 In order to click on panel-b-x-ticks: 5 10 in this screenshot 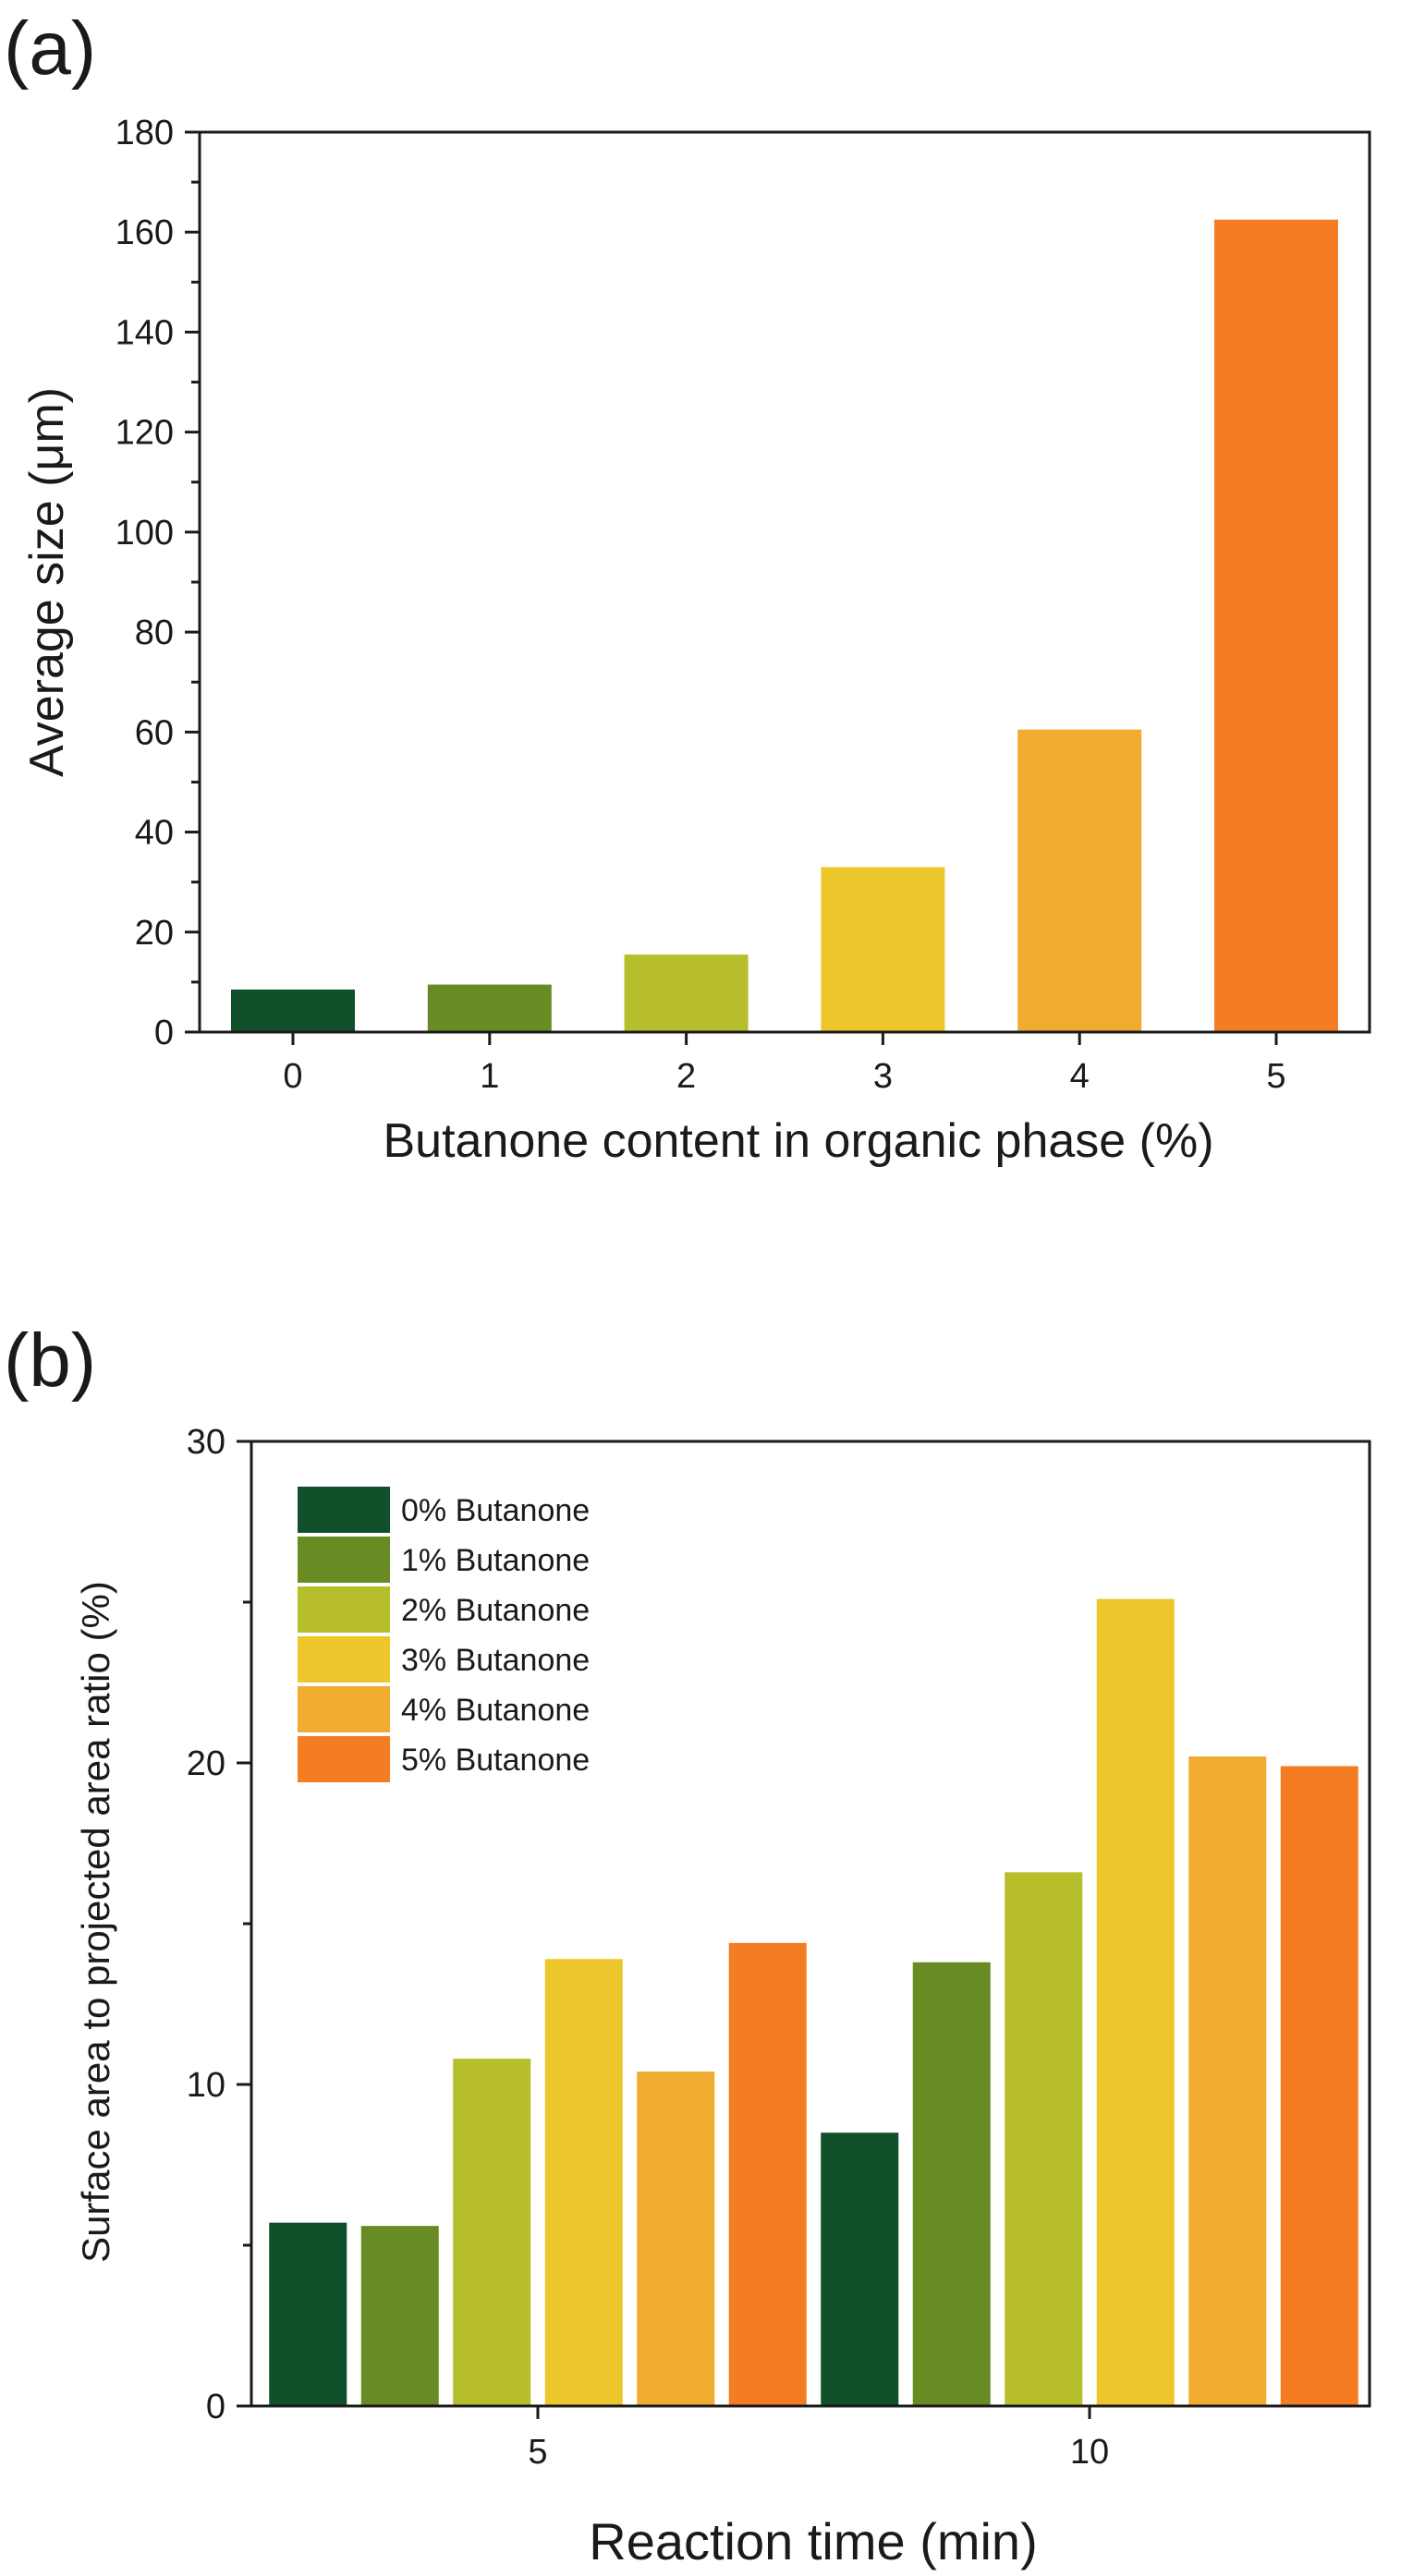, I will do `click(818, 2439)`.